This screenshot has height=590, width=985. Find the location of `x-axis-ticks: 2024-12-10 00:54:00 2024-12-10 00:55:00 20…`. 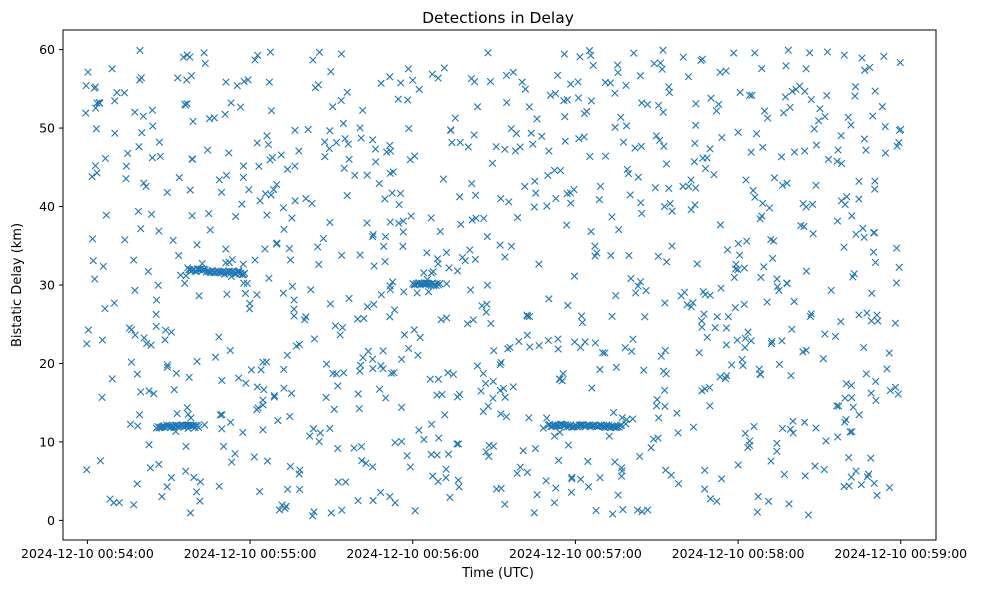

x-axis-ticks: 2024-12-10 00:54:00 2024-12-10 00:55:00 20… is located at coordinates (494, 550).